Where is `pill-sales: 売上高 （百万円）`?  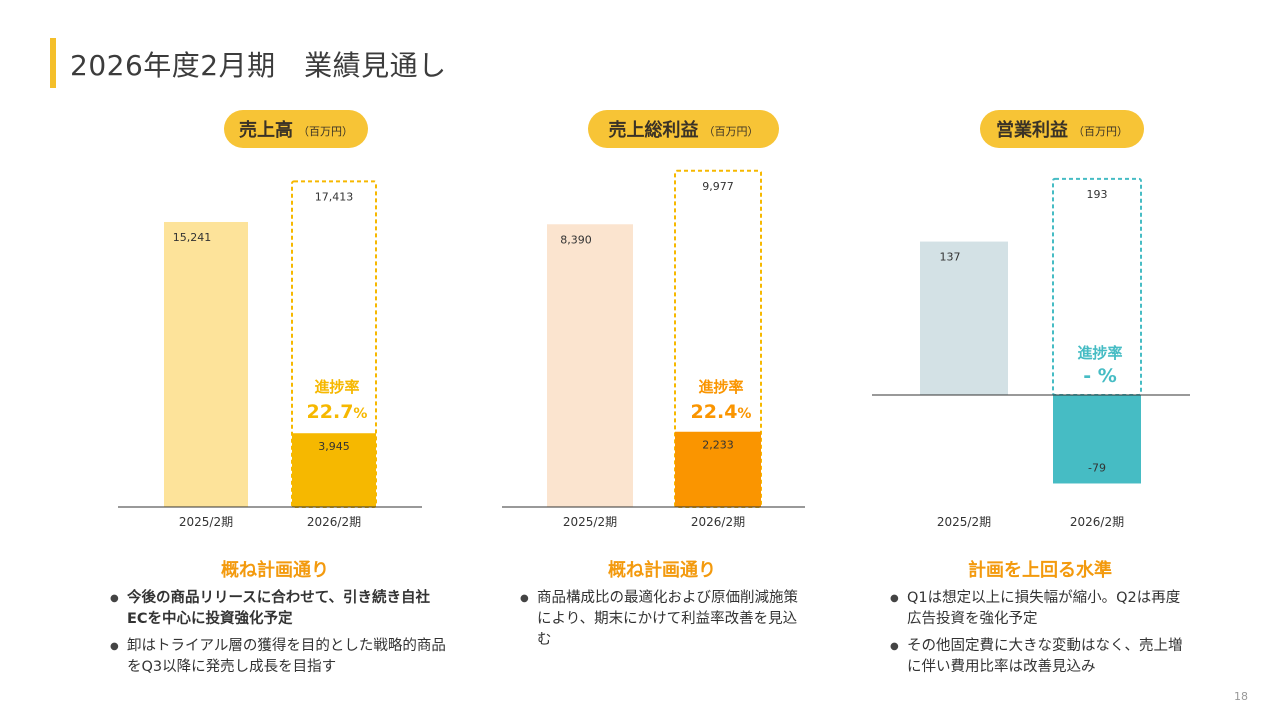 pill-sales: 売上高 （百万円） is located at coordinates (296, 129).